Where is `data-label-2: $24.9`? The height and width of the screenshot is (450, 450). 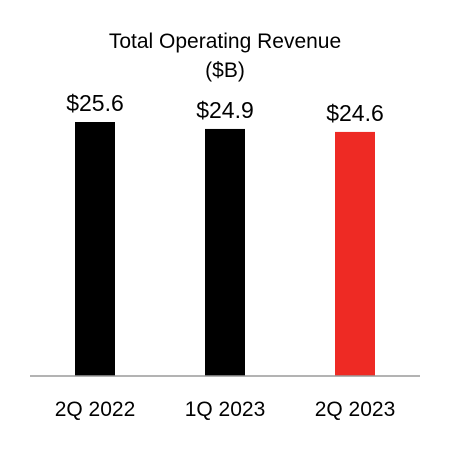
data-label-2: $24.9 is located at coordinates (225, 110).